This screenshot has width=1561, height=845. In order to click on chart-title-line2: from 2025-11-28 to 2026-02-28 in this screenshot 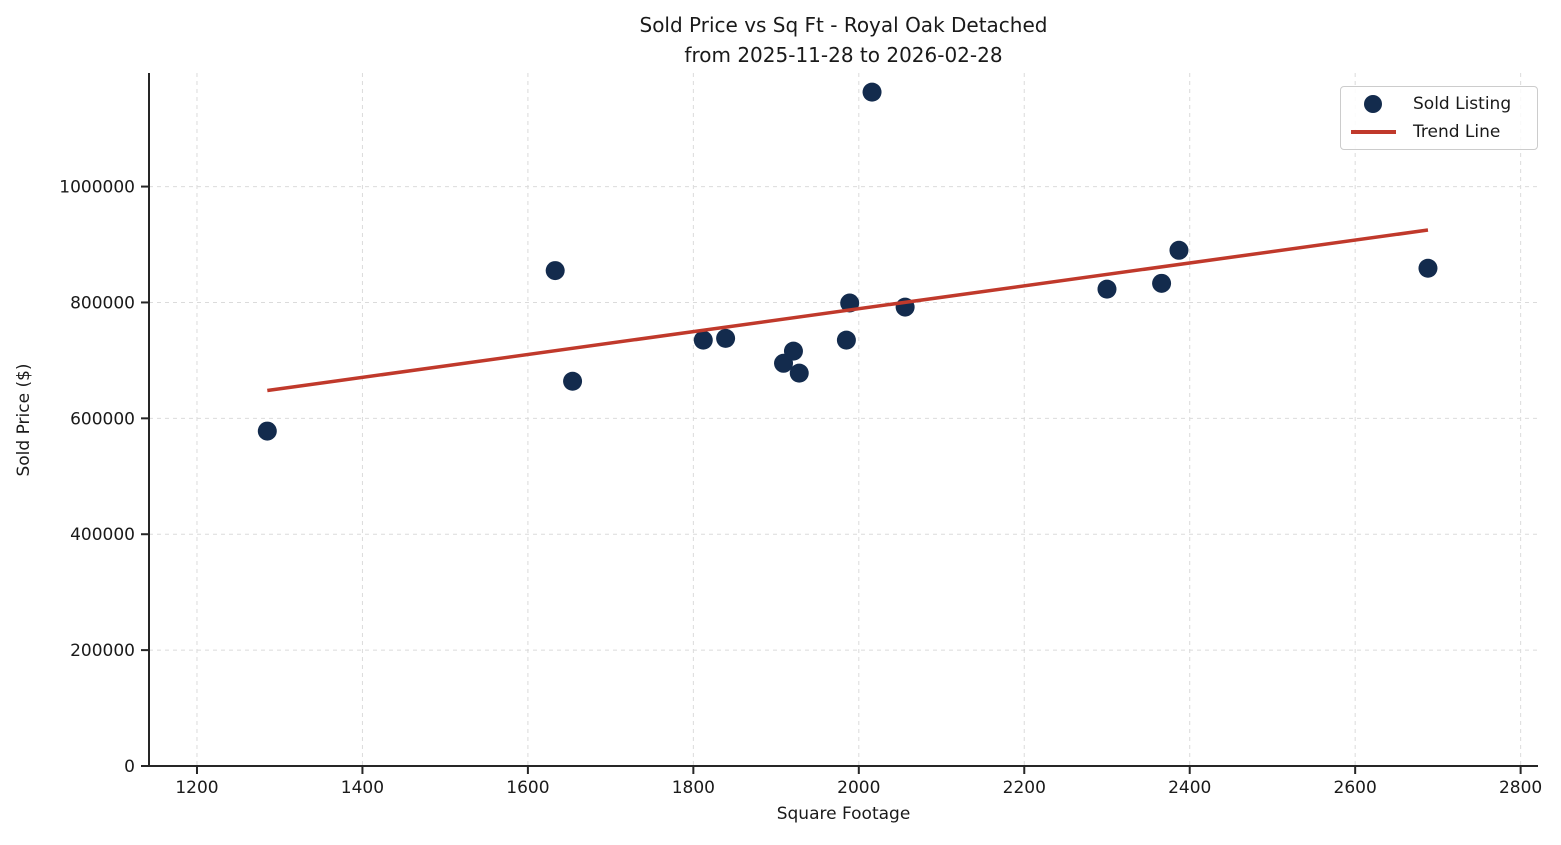, I will do `click(843, 55)`.